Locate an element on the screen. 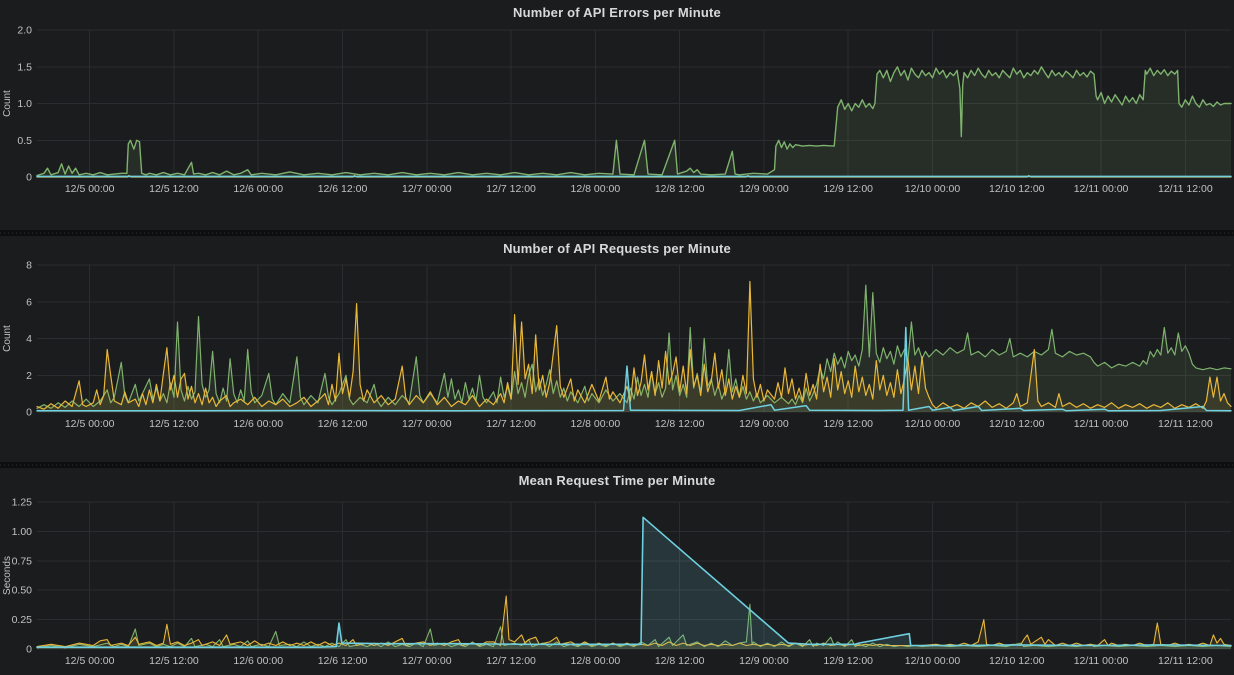 This screenshot has height=675, width=1234. svg-text: 0.25 is located at coordinates (22, 620).